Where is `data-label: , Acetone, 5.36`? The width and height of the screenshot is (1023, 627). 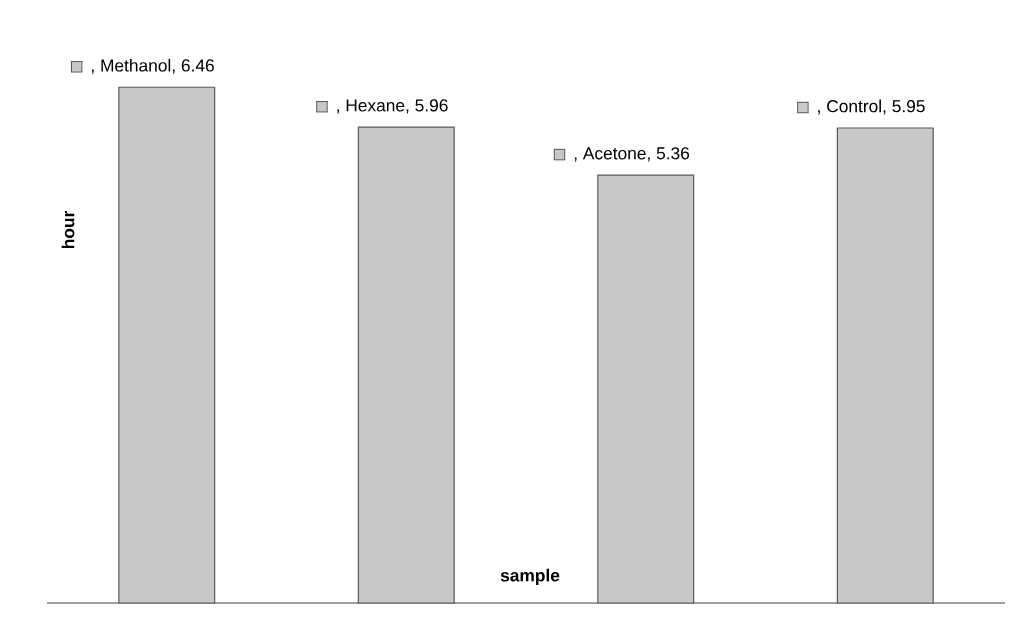 data-label: , Acetone, 5.36 is located at coordinates (632, 154).